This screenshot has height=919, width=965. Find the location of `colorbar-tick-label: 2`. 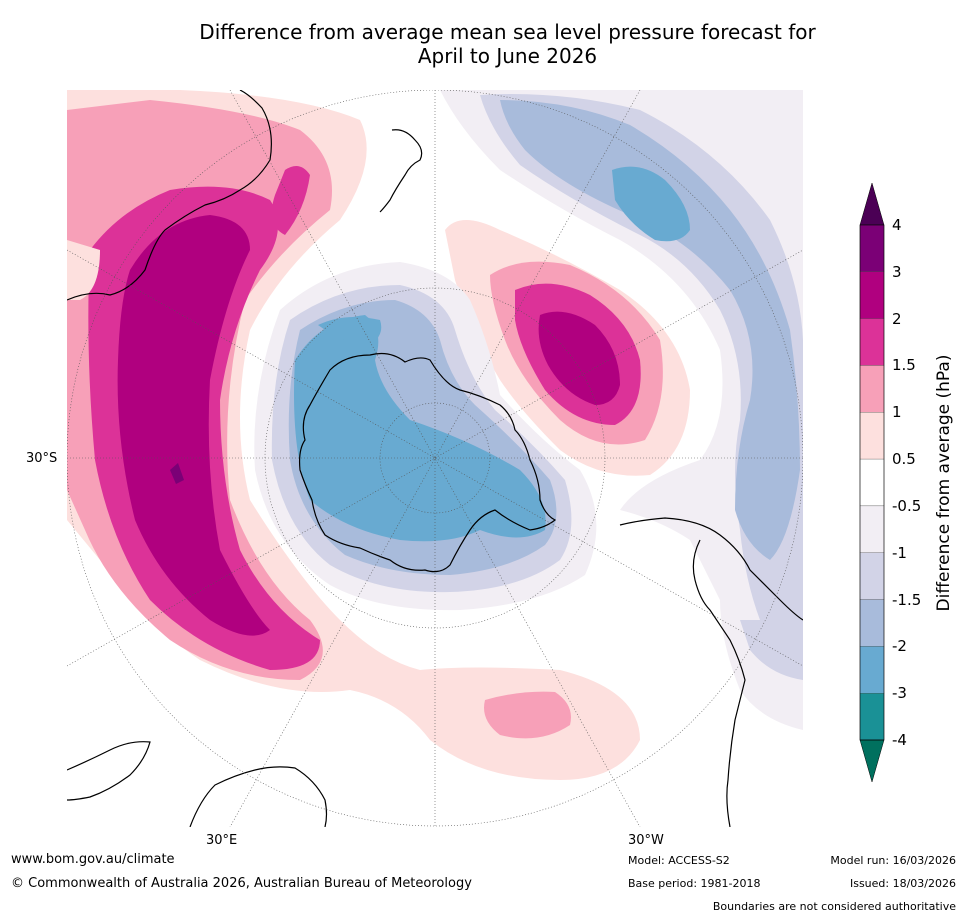

colorbar-tick-label: 2 is located at coordinates (897, 318).